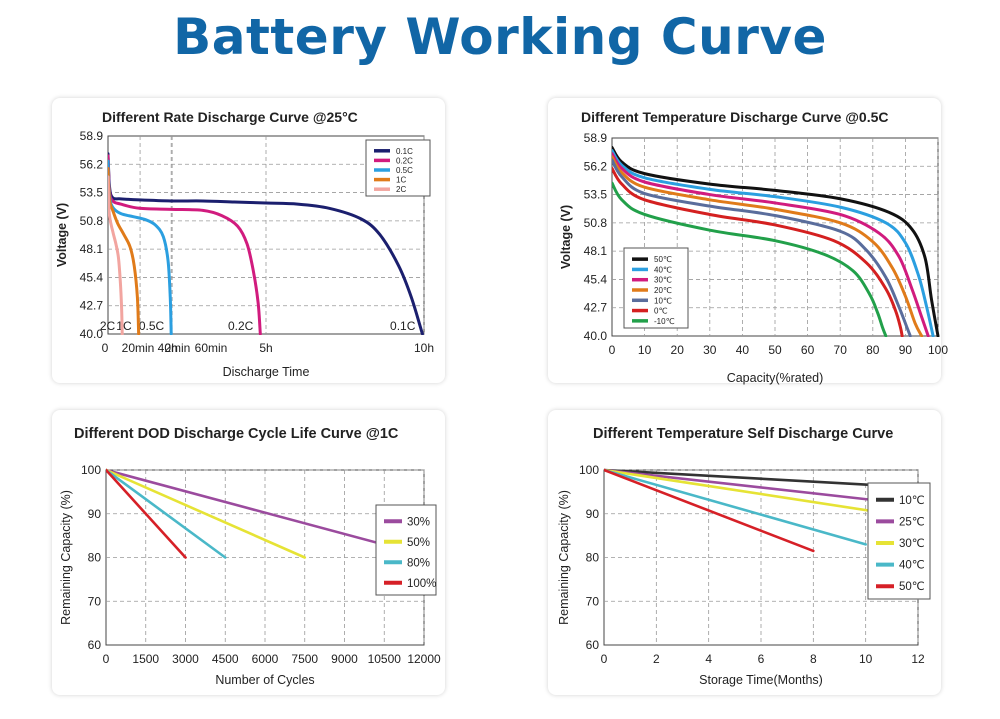 The height and width of the screenshot is (719, 1000). Describe the element at coordinates (418, 563) in the screenshot. I see `legend-label: 80%` at that location.